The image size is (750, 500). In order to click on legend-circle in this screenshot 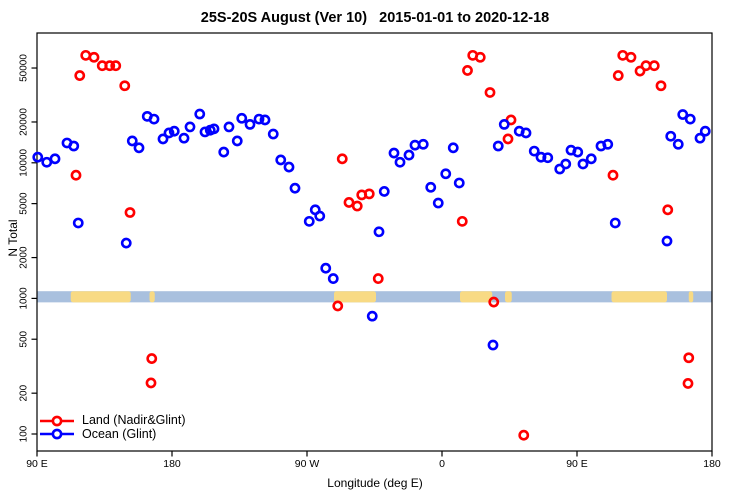, I will do `click(57, 434)`.